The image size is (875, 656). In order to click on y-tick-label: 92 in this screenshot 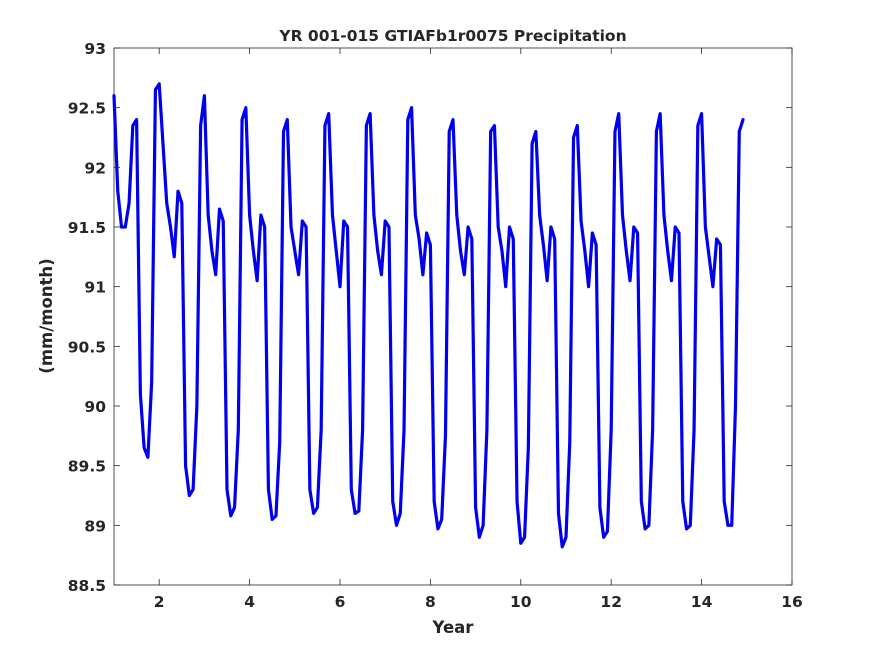, I will do `click(95, 168)`.